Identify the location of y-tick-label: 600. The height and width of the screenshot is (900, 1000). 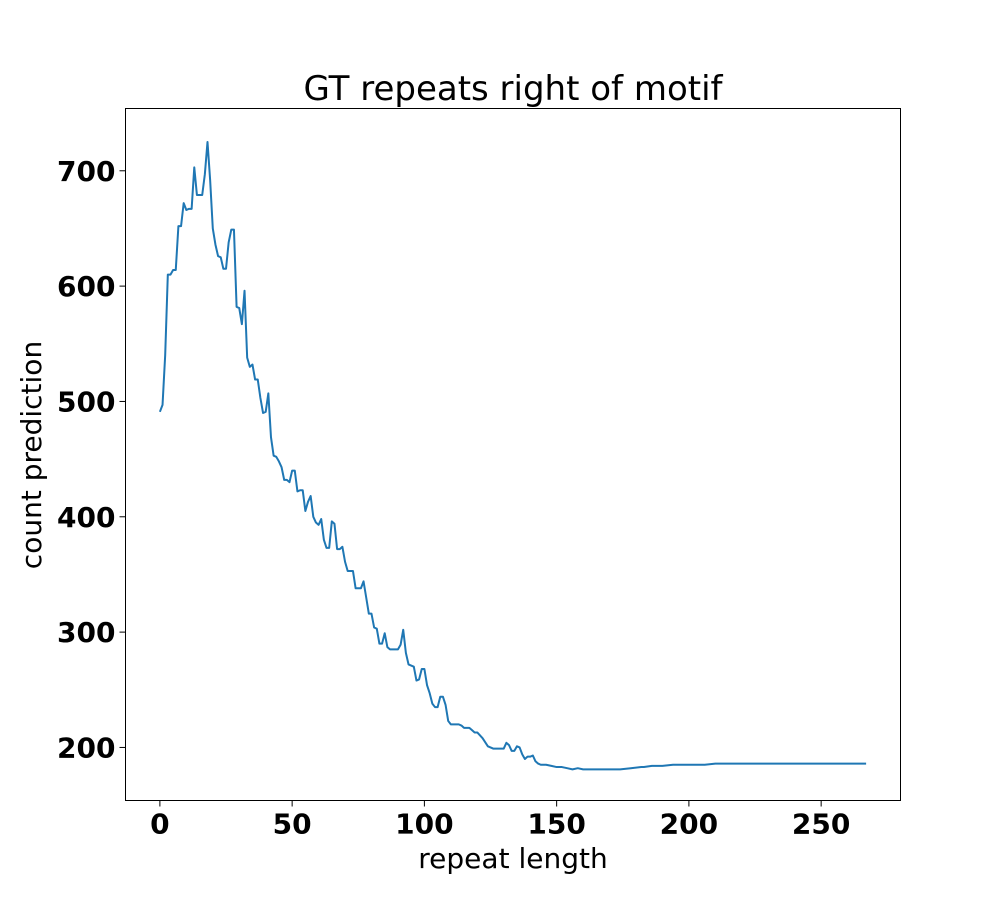
(86, 286).